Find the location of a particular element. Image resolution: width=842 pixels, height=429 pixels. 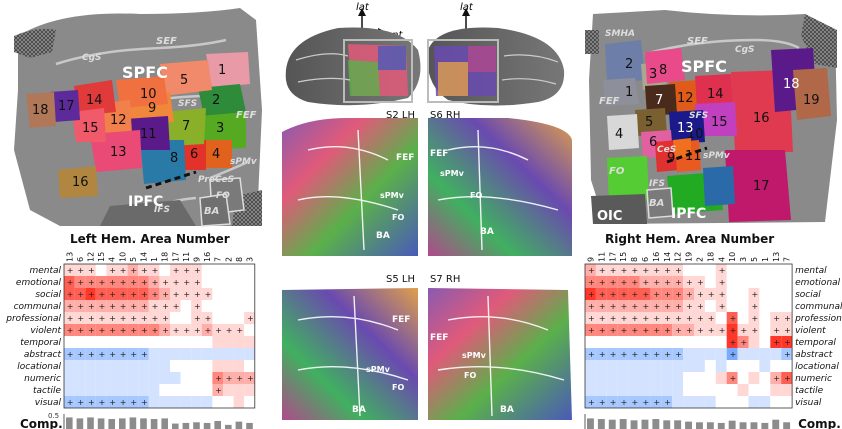

right-map-area-number: 16 is located at coordinates (761, 118).